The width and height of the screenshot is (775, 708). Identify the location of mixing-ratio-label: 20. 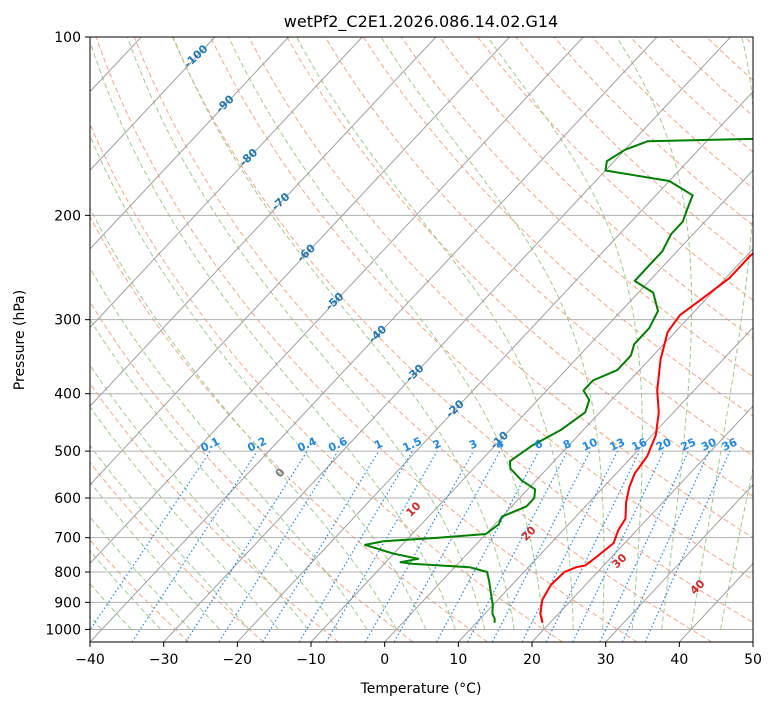
(664, 444).